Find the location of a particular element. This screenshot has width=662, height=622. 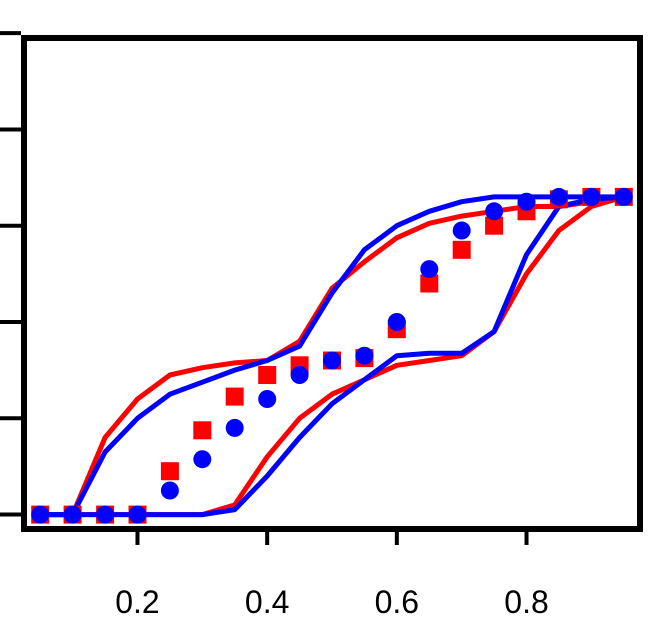

x-tick-label: 0.6 is located at coordinates (397, 602).